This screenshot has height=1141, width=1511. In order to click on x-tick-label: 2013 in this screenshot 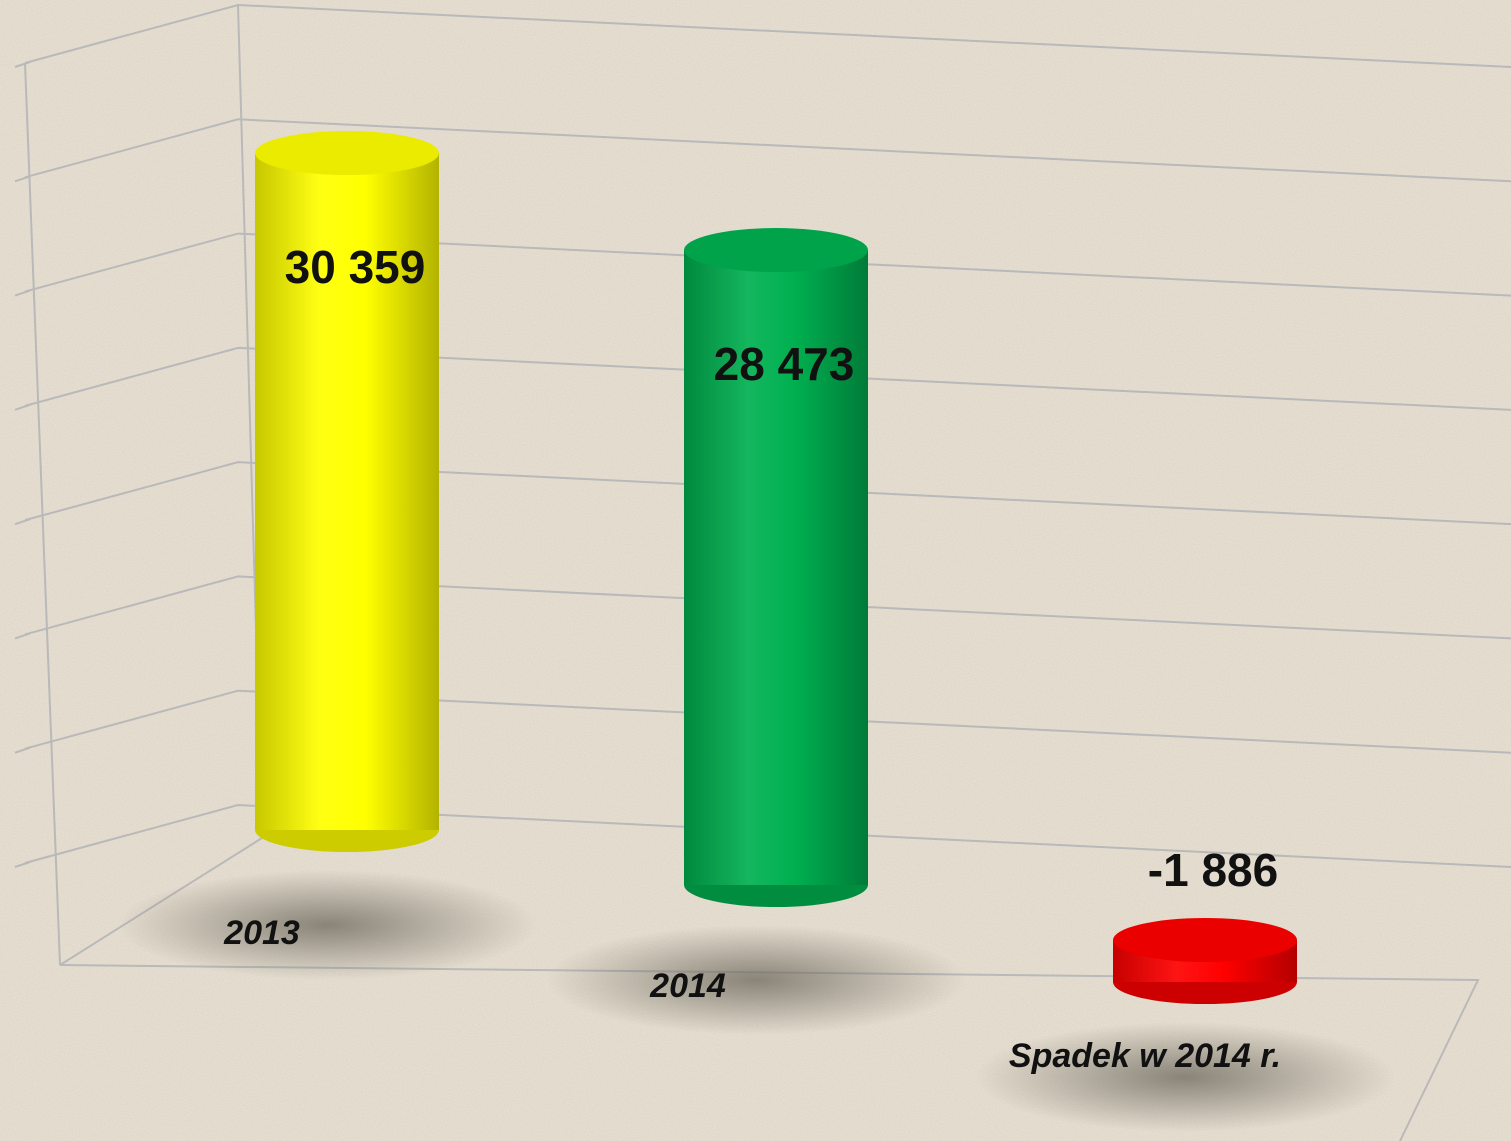, I will do `click(261, 933)`.